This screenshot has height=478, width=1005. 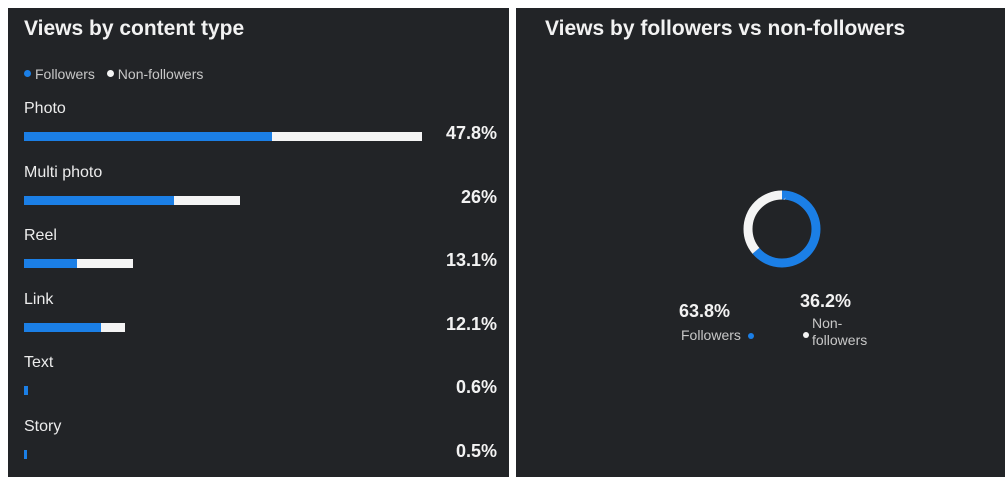 What do you see at coordinates (476, 387) in the screenshot?
I see `bar-total-label: 0.6%` at bounding box center [476, 387].